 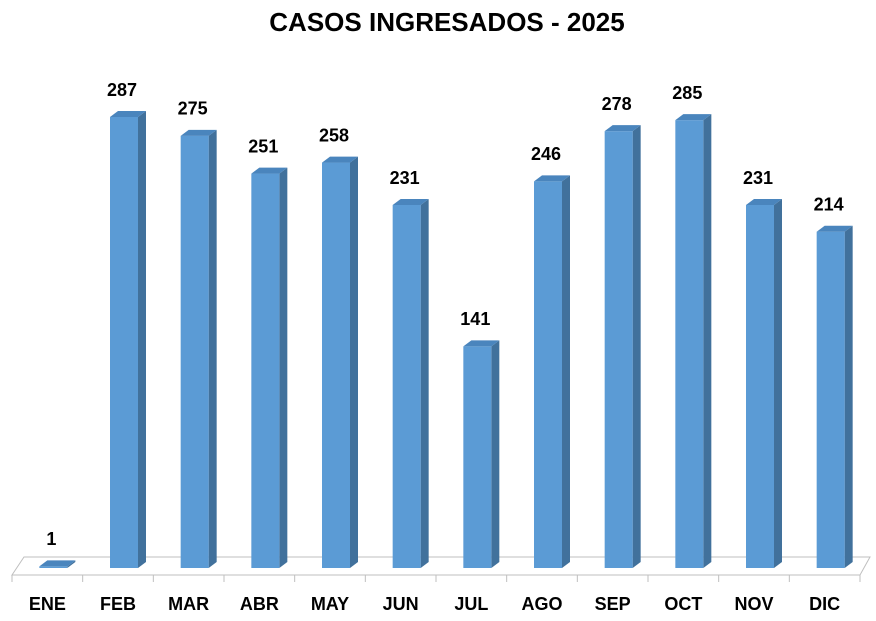 What do you see at coordinates (51, 539) in the screenshot?
I see `data-label: 1` at bounding box center [51, 539].